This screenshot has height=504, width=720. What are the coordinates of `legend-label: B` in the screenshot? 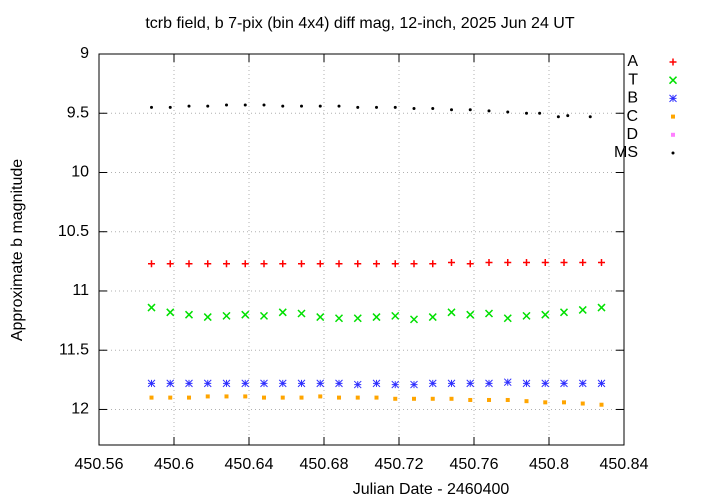 It's located at (632, 98).